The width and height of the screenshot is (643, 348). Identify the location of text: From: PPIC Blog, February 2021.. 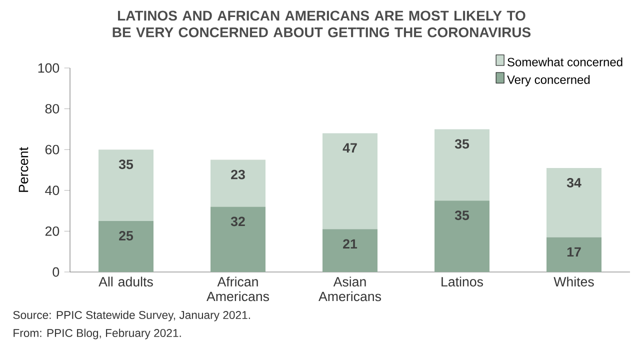
(97, 334).